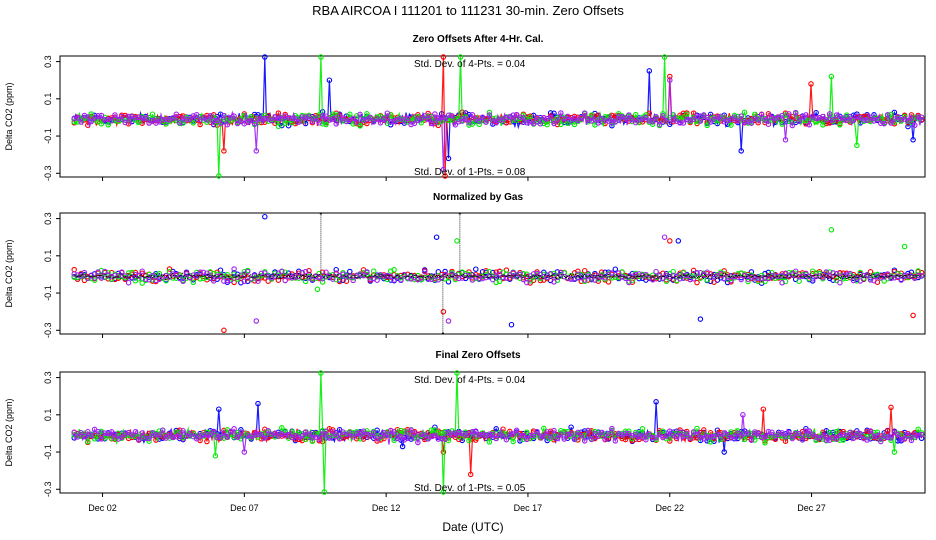 This screenshot has width=936, height=540. I want to click on x-tick-label: Dec 22, so click(669, 508).